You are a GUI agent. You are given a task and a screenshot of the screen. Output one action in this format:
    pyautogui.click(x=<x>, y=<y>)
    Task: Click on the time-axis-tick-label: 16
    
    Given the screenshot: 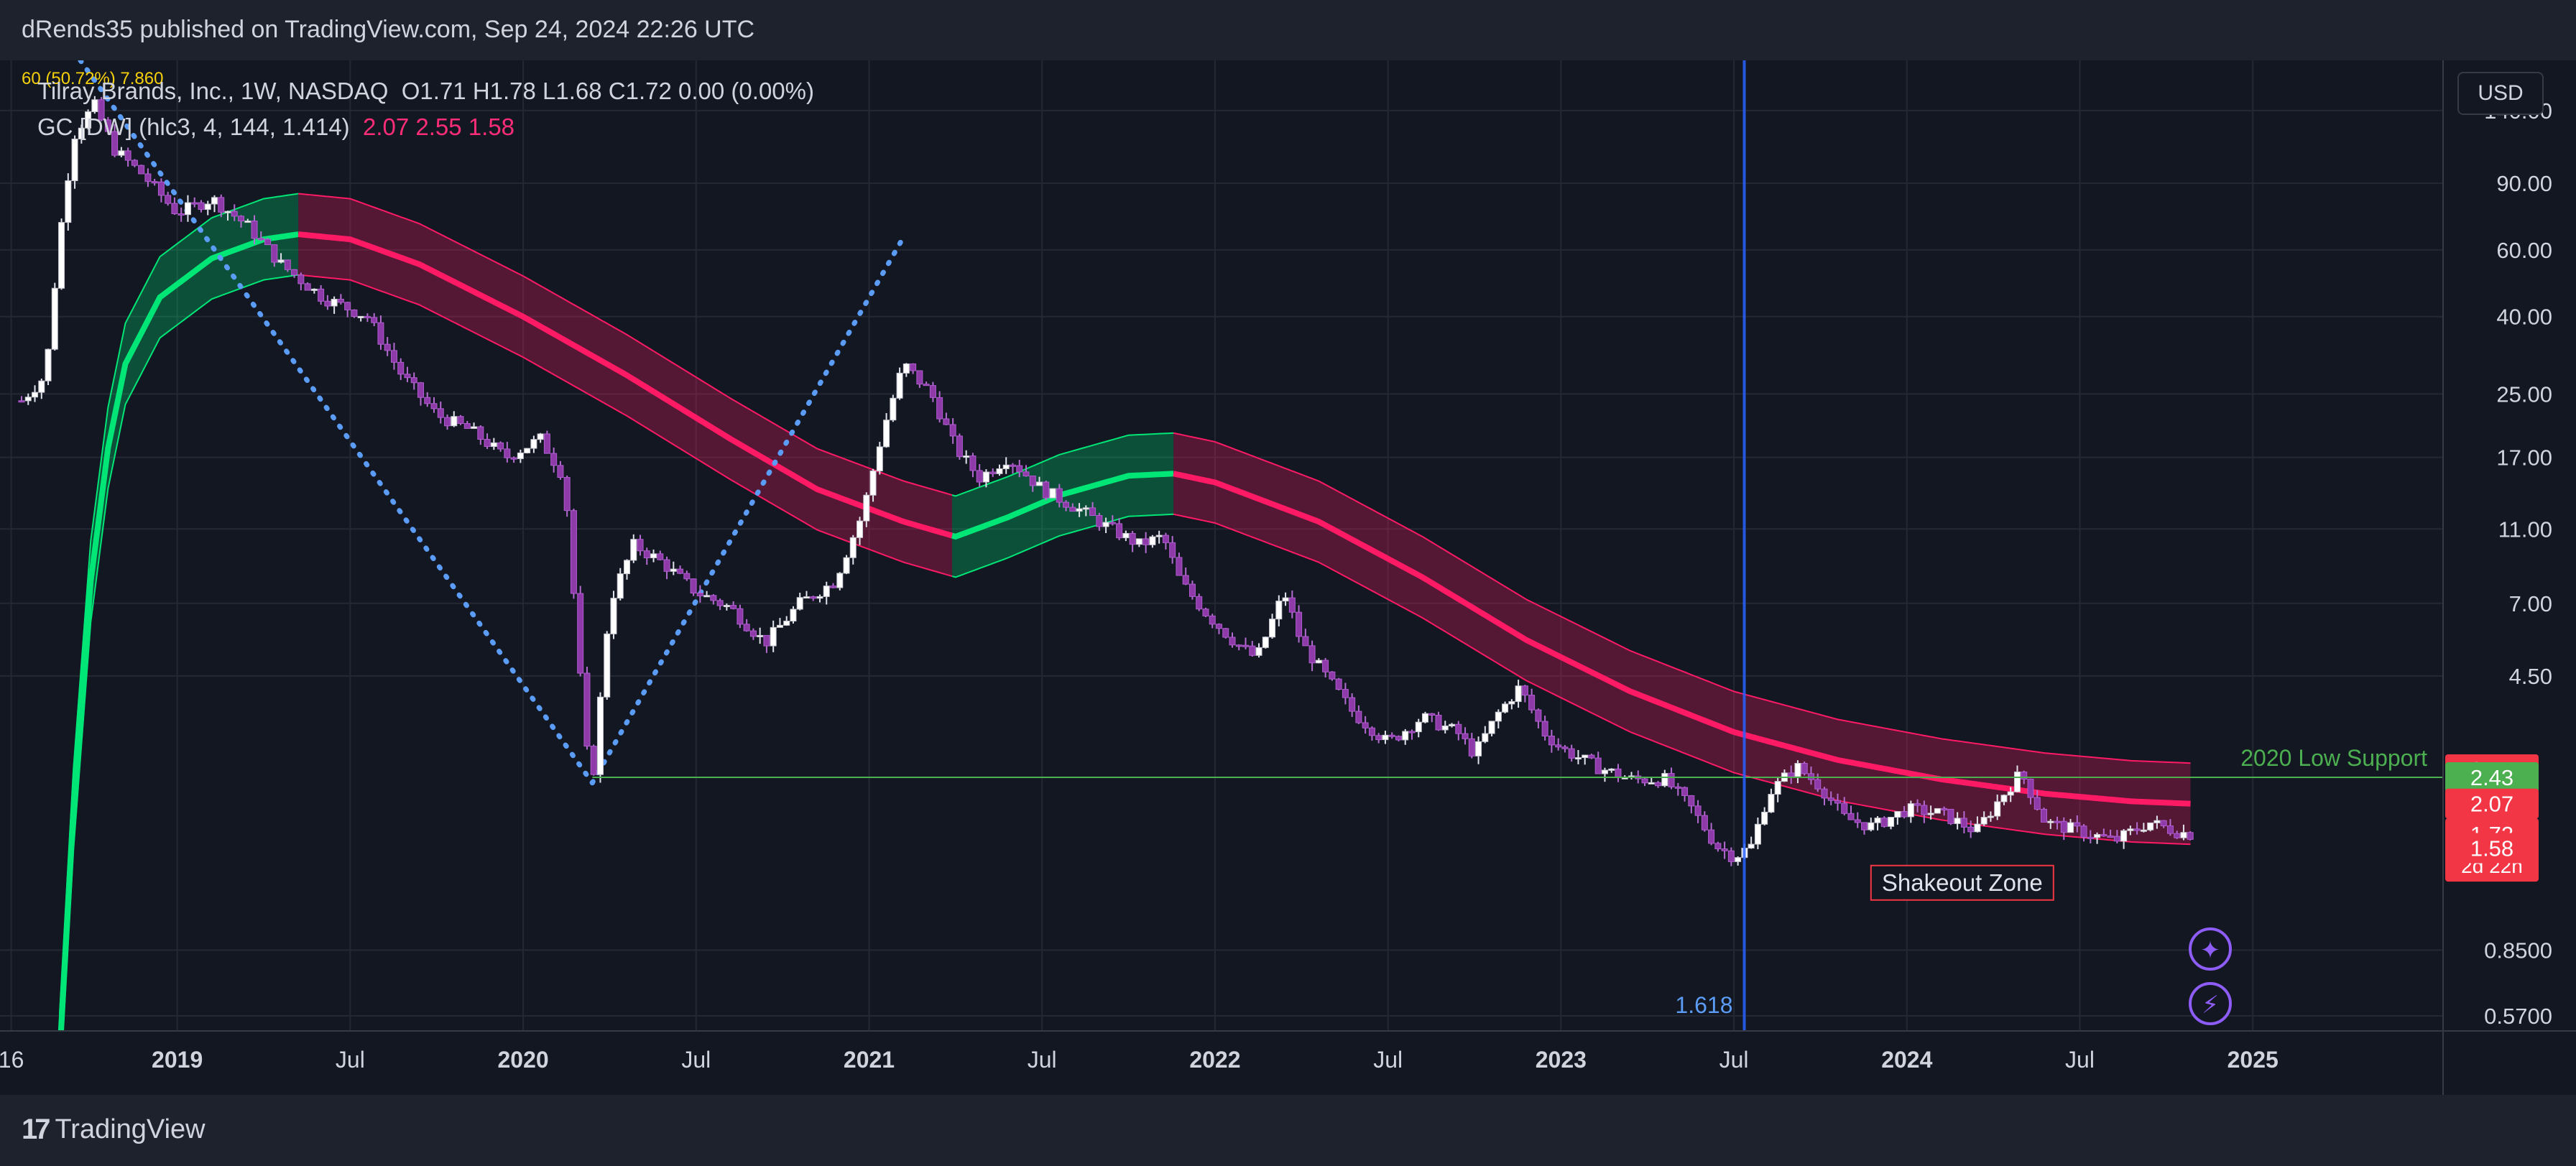 What is the action you would take?
    pyautogui.click(x=12, y=1060)
    